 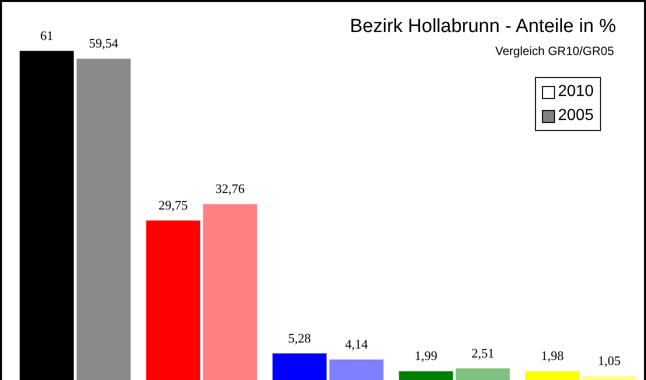 What do you see at coordinates (554, 51) in the screenshot?
I see `chart-subtitle: Vergleich GR10/GR05` at bounding box center [554, 51].